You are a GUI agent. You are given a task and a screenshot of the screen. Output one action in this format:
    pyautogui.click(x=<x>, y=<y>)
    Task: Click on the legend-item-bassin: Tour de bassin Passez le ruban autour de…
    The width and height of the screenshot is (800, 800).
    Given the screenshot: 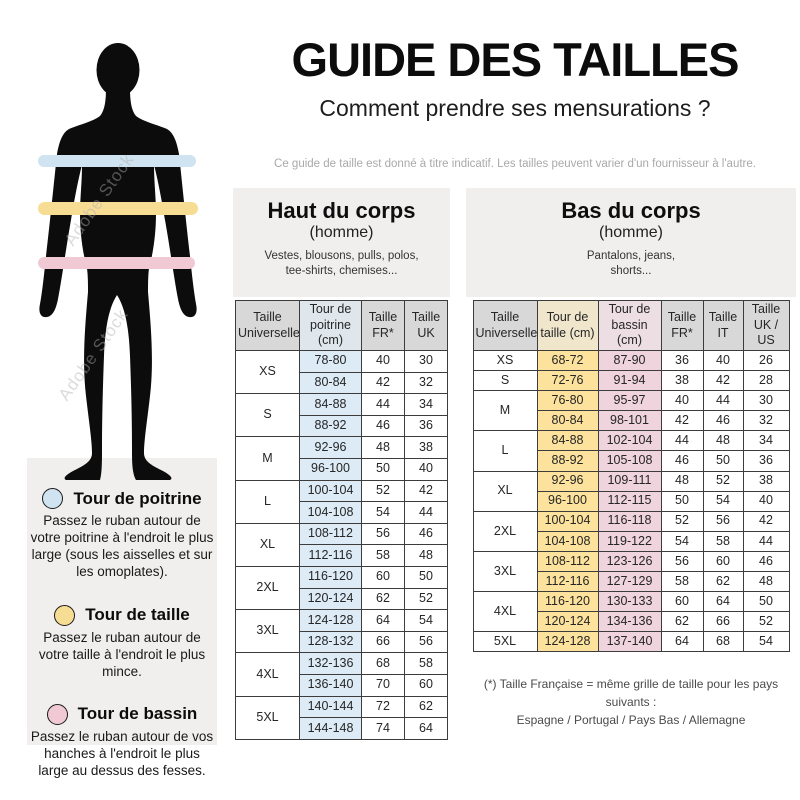 What is the action you would take?
    pyautogui.click(x=122, y=741)
    